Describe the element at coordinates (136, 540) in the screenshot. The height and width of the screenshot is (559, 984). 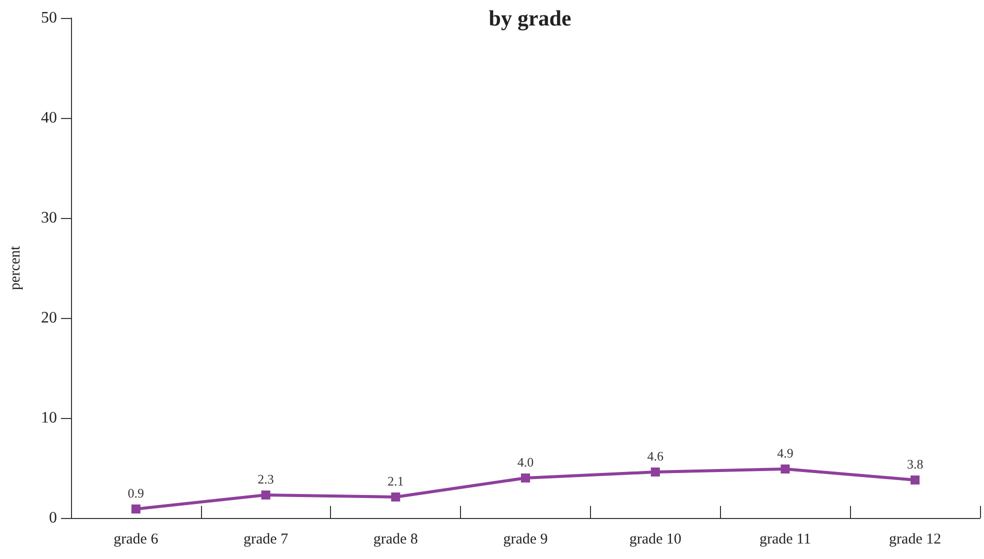
I see `x-tick-label: grade 6` at that location.